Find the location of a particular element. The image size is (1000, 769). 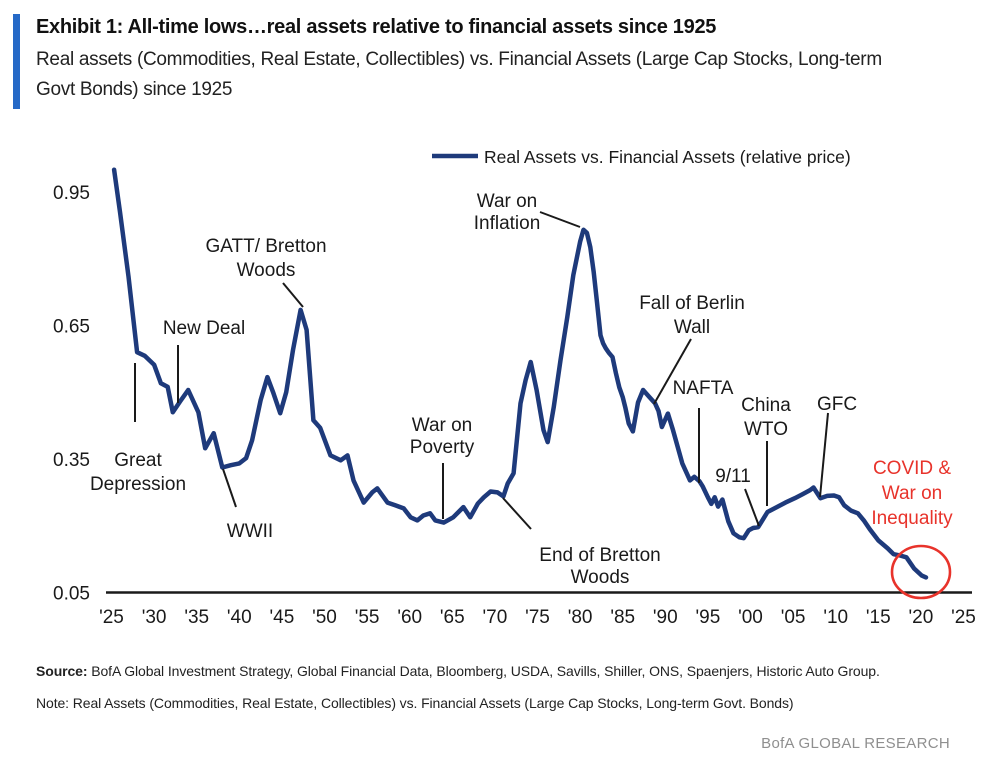

x-axis-tick-label: '85 is located at coordinates (622, 617).